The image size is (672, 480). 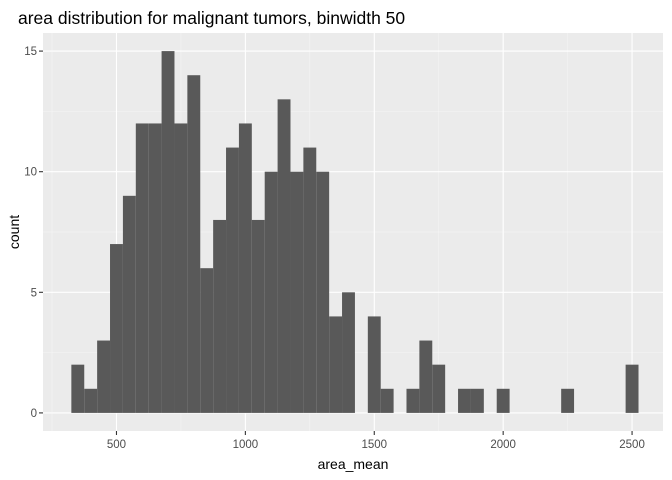 I want to click on x-tick-label: 500, so click(x=116, y=445).